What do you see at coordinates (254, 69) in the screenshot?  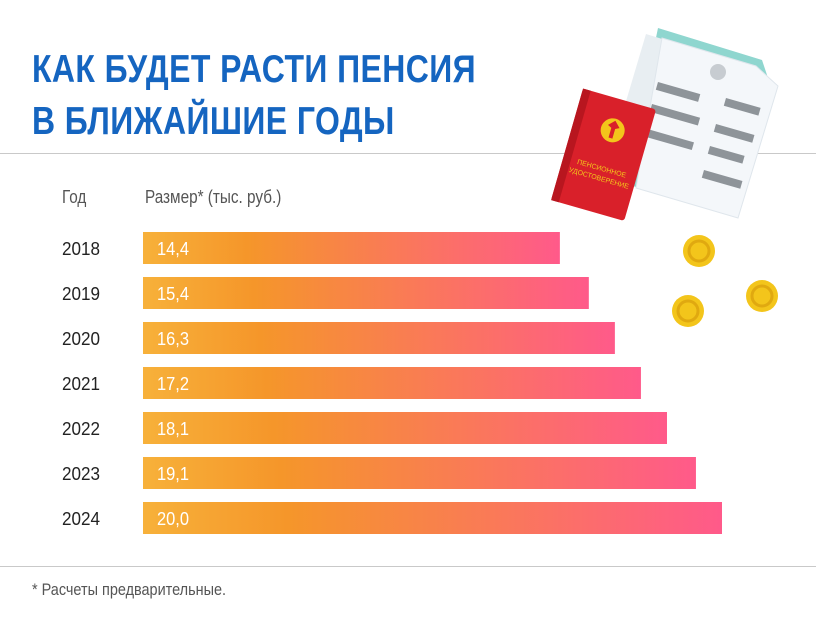 I see `title-line-1: КАК БУДЕТ РАСТИ ПЕНСИЯ` at bounding box center [254, 69].